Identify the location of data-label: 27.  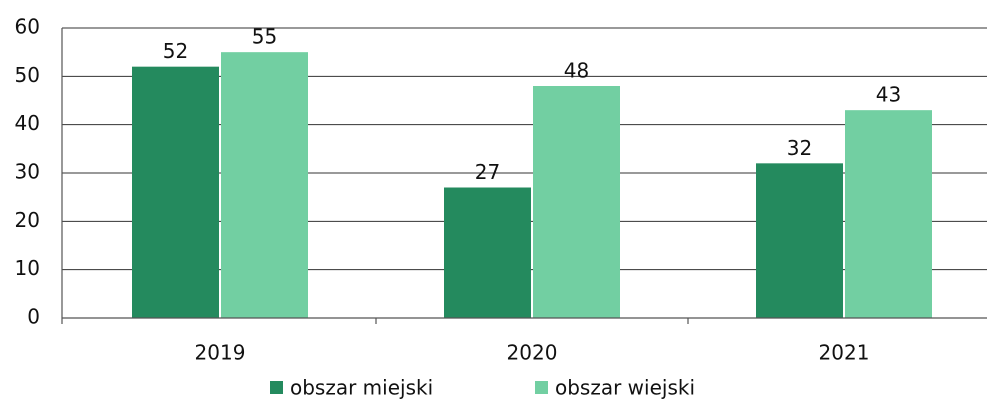
(487, 172).